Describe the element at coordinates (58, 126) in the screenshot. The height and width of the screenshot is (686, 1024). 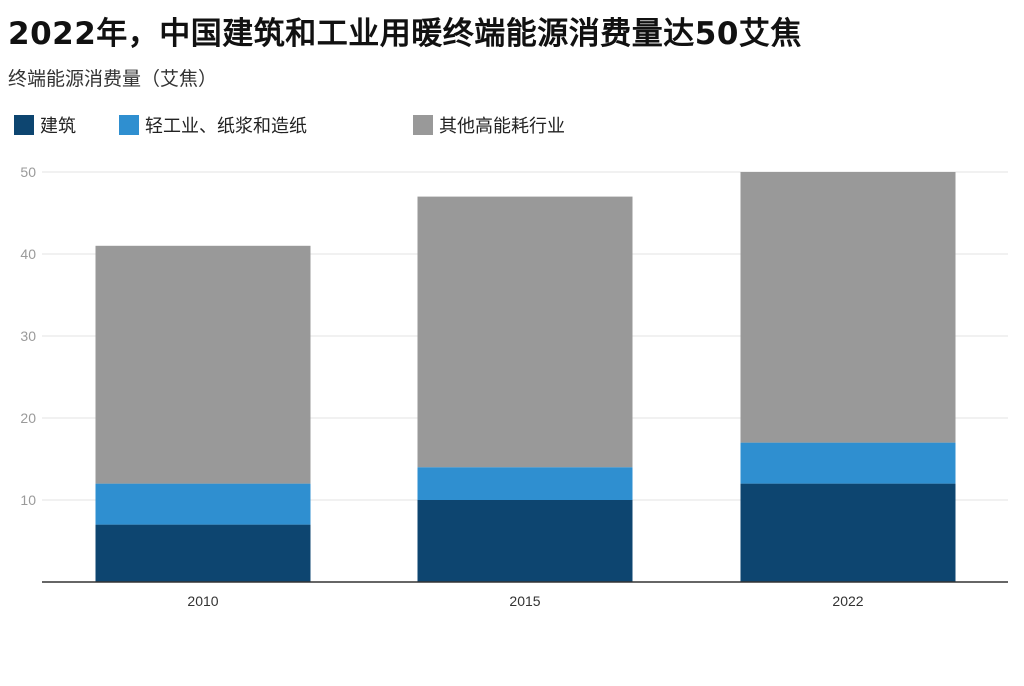
I see `legend-label-buildings: 建筑` at that location.